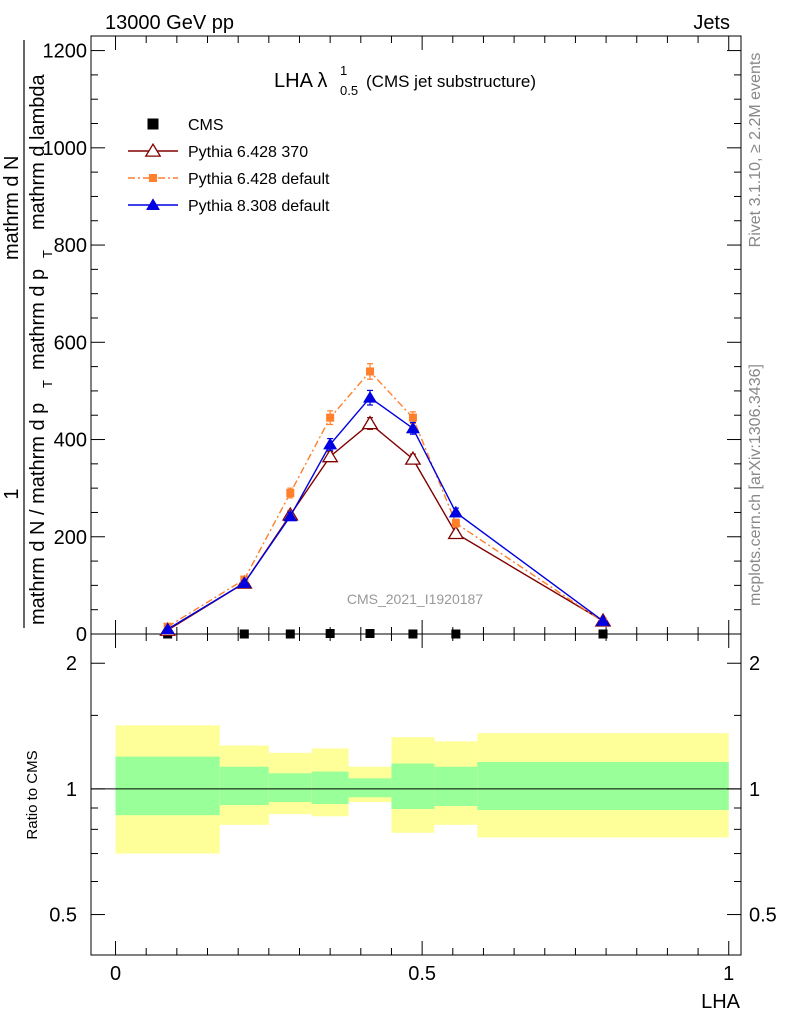 The width and height of the screenshot is (786, 1024). I want to click on y-label-line3-sub: T, so click(47, 254).